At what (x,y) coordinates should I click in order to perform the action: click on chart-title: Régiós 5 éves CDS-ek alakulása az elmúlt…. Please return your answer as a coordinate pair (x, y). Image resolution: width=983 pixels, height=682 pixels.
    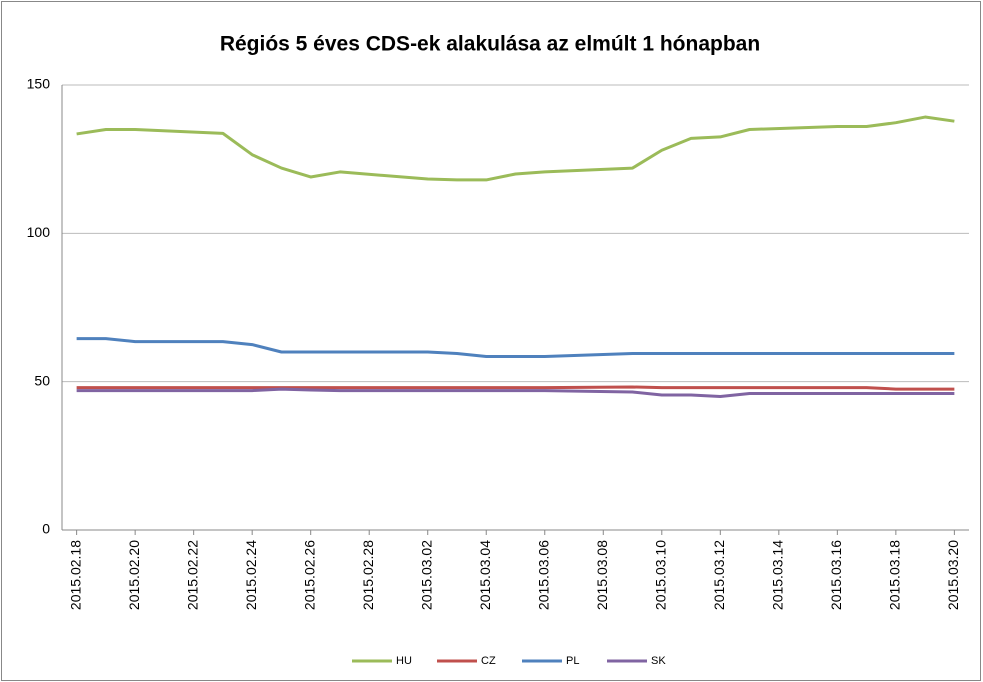
    Looking at the image, I should click on (490, 44).